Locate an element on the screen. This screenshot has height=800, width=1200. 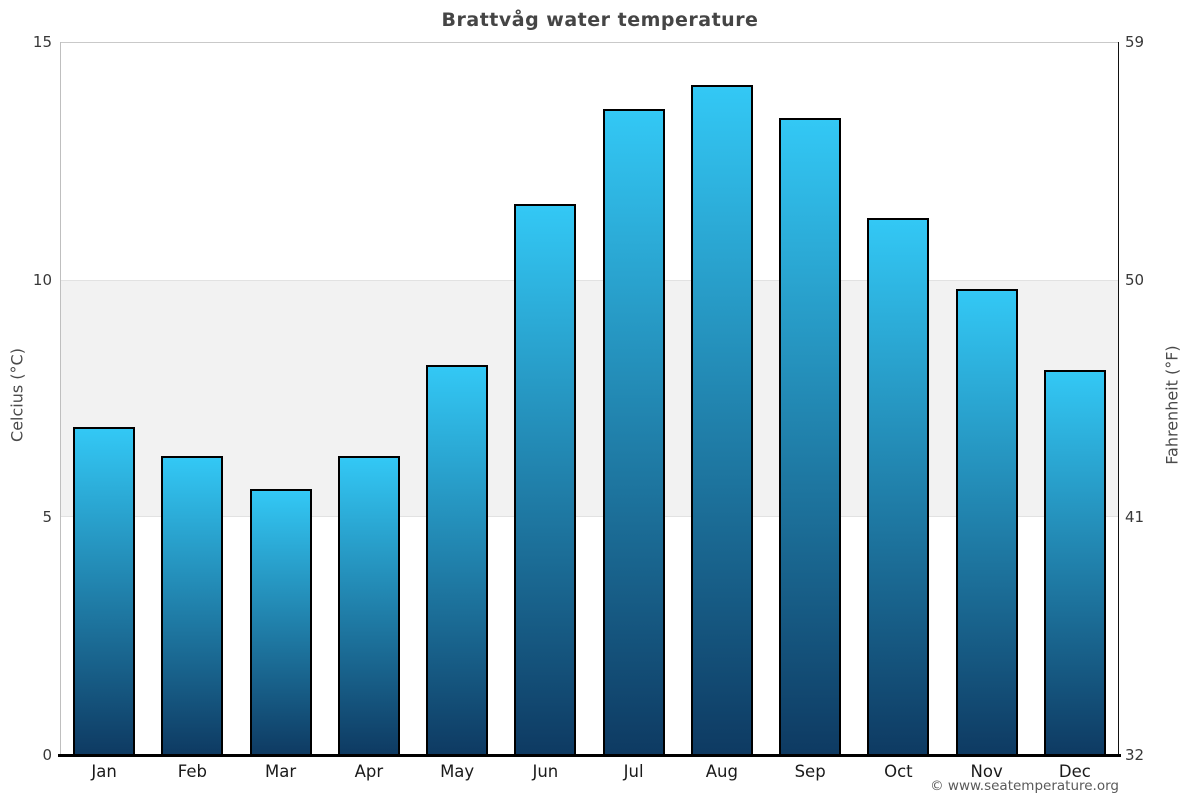
ytick-right-41: 41 is located at coordinates (1135, 517).